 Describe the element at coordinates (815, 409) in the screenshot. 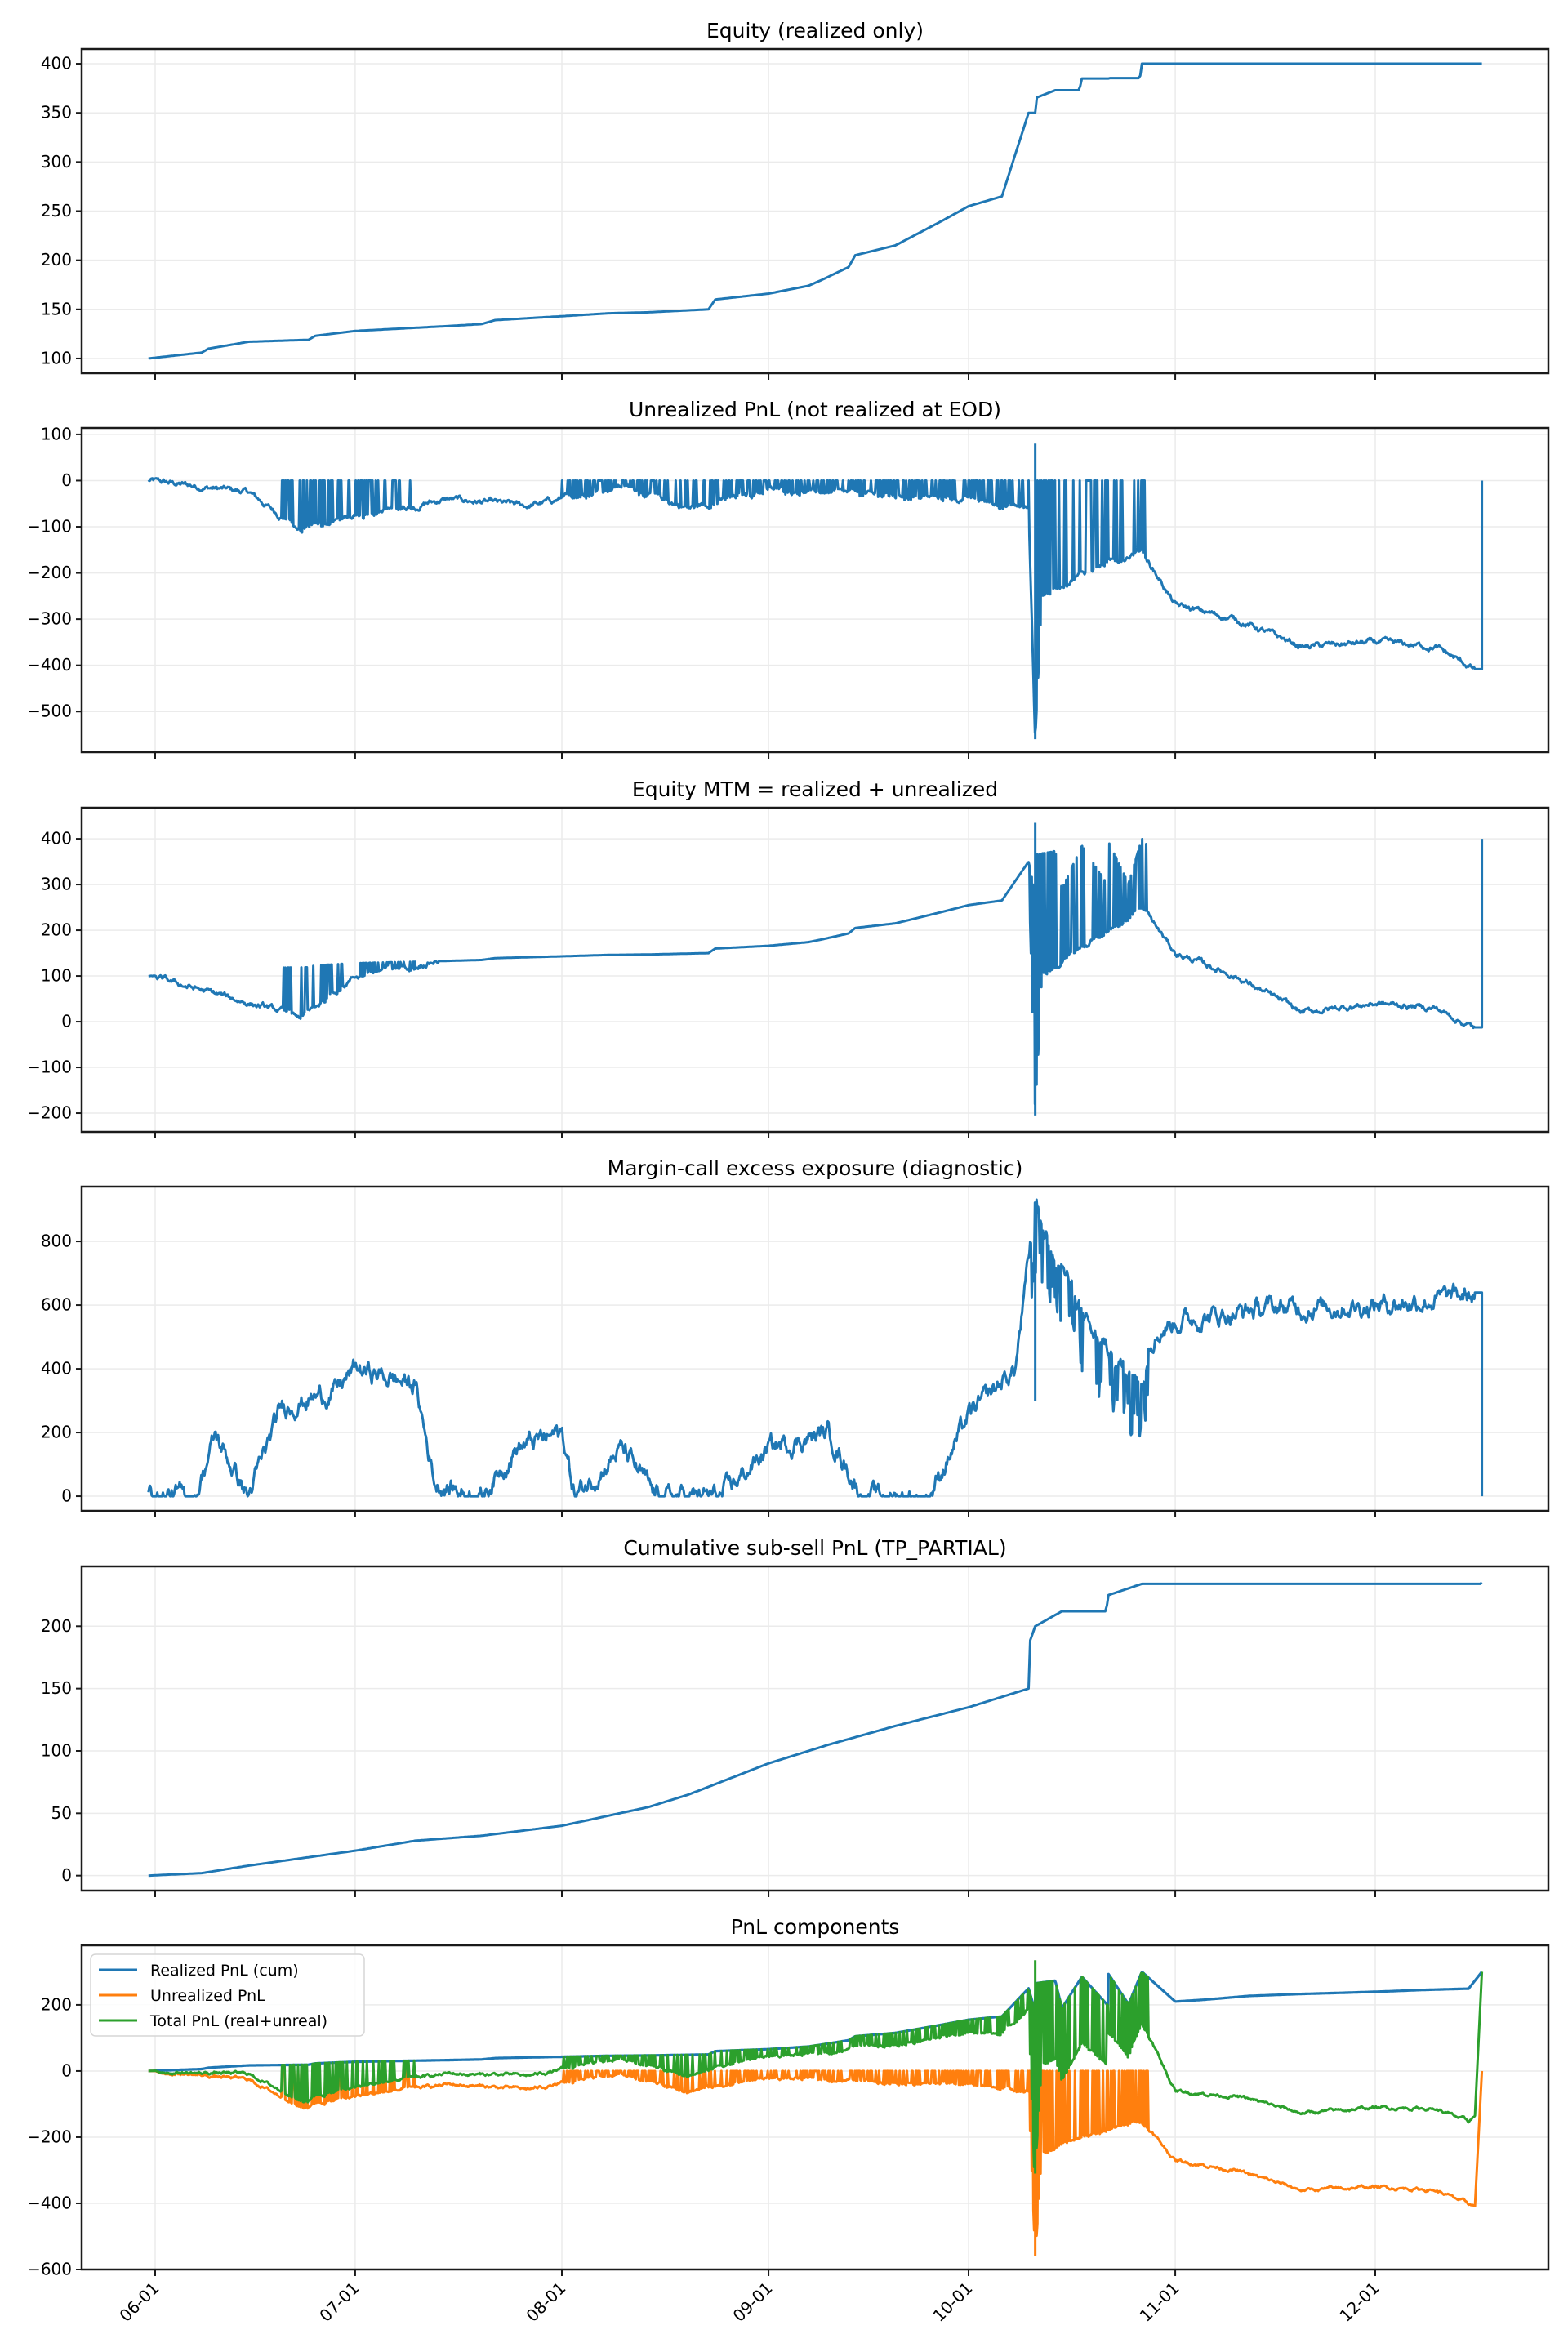

I see `panel-title: Unrealized PnL (not realized at EOD)` at that location.